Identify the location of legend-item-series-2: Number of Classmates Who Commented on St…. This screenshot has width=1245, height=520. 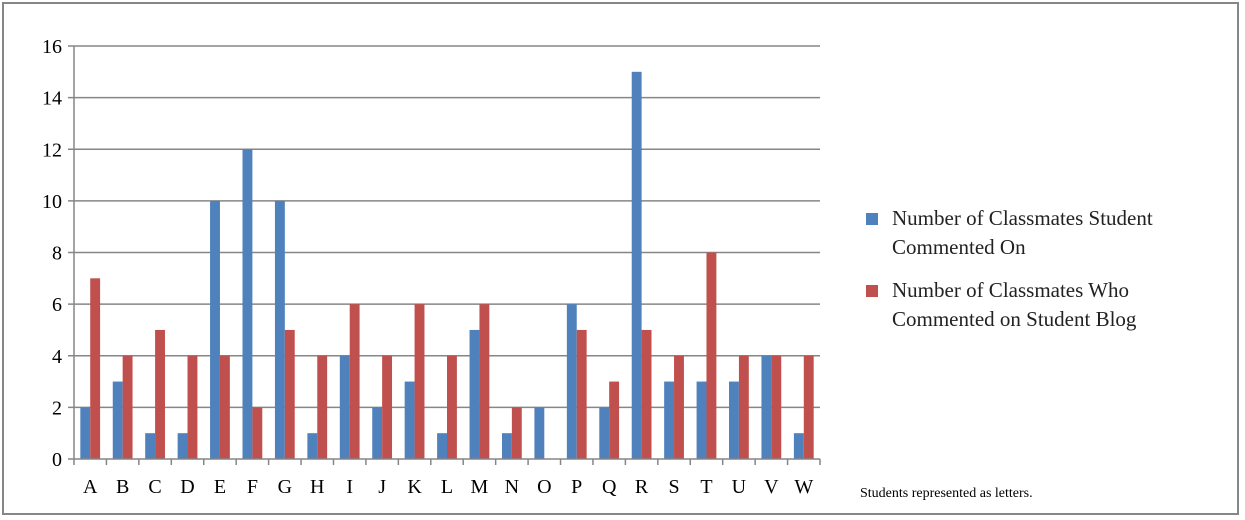
(1046, 305).